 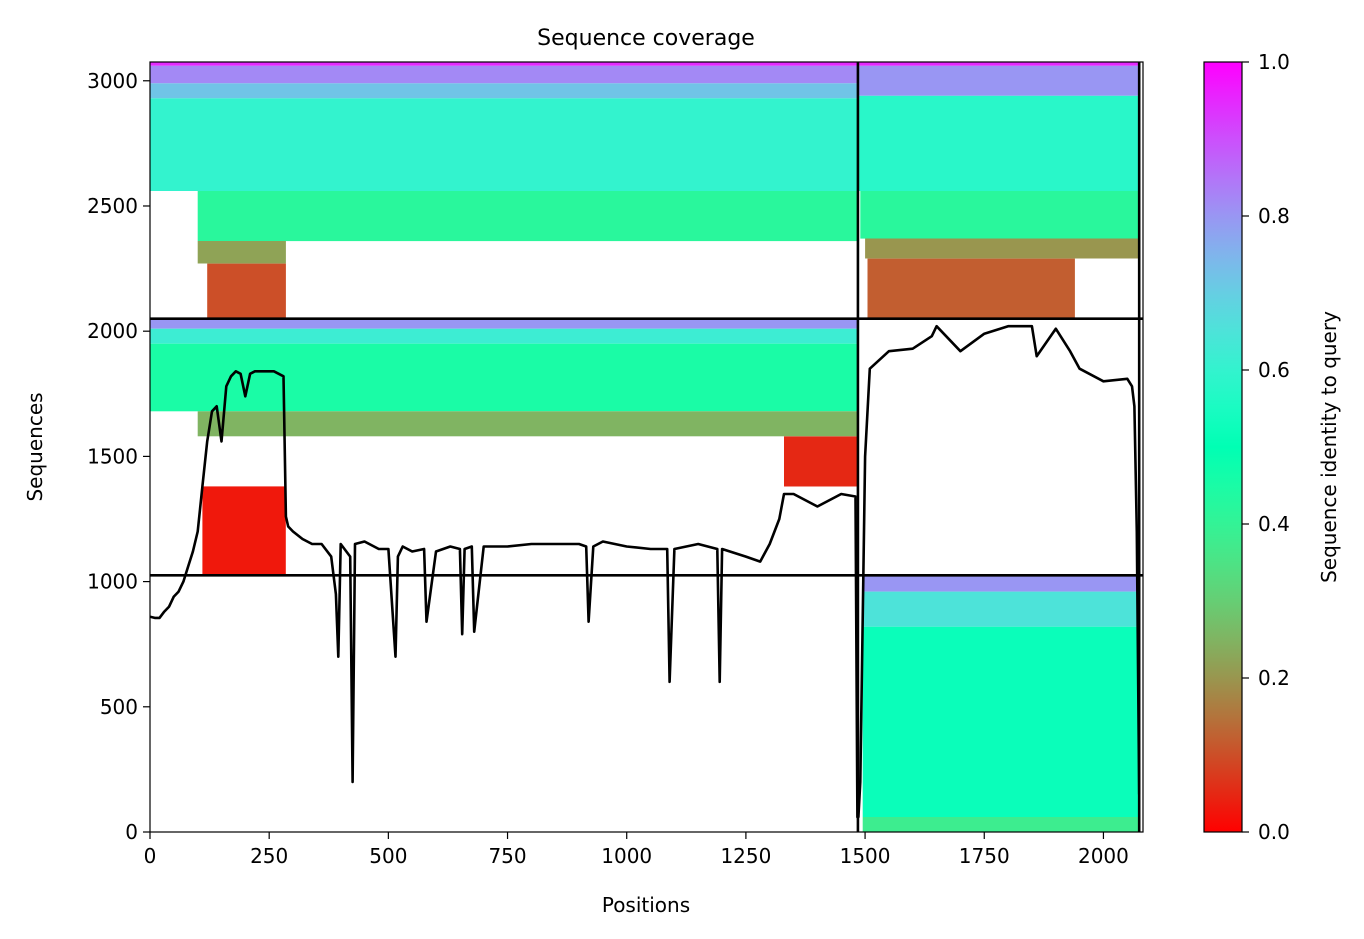 What do you see at coordinates (112, 81) in the screenshot?
I see `y-tick-label: 3000` at bounding box center [112, 81].